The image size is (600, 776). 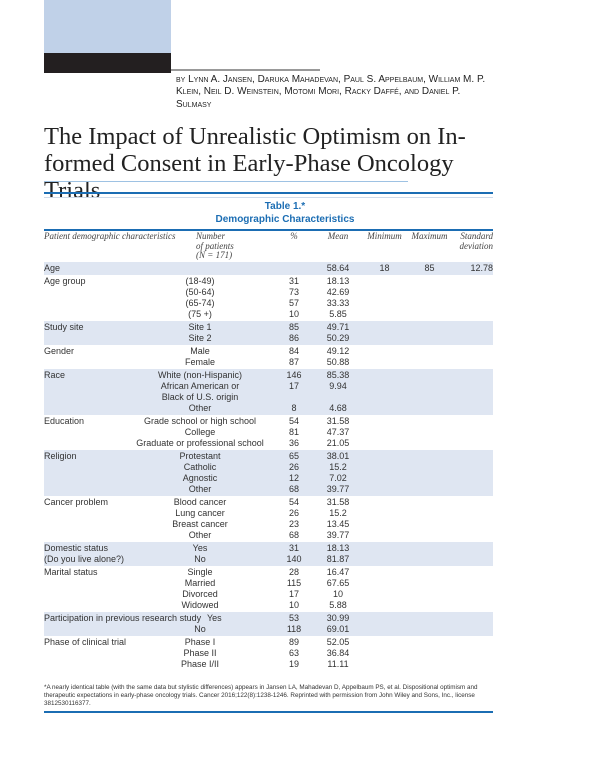 I want to click on table-row: African American or 17 9.94, so click(x=268, y=386).